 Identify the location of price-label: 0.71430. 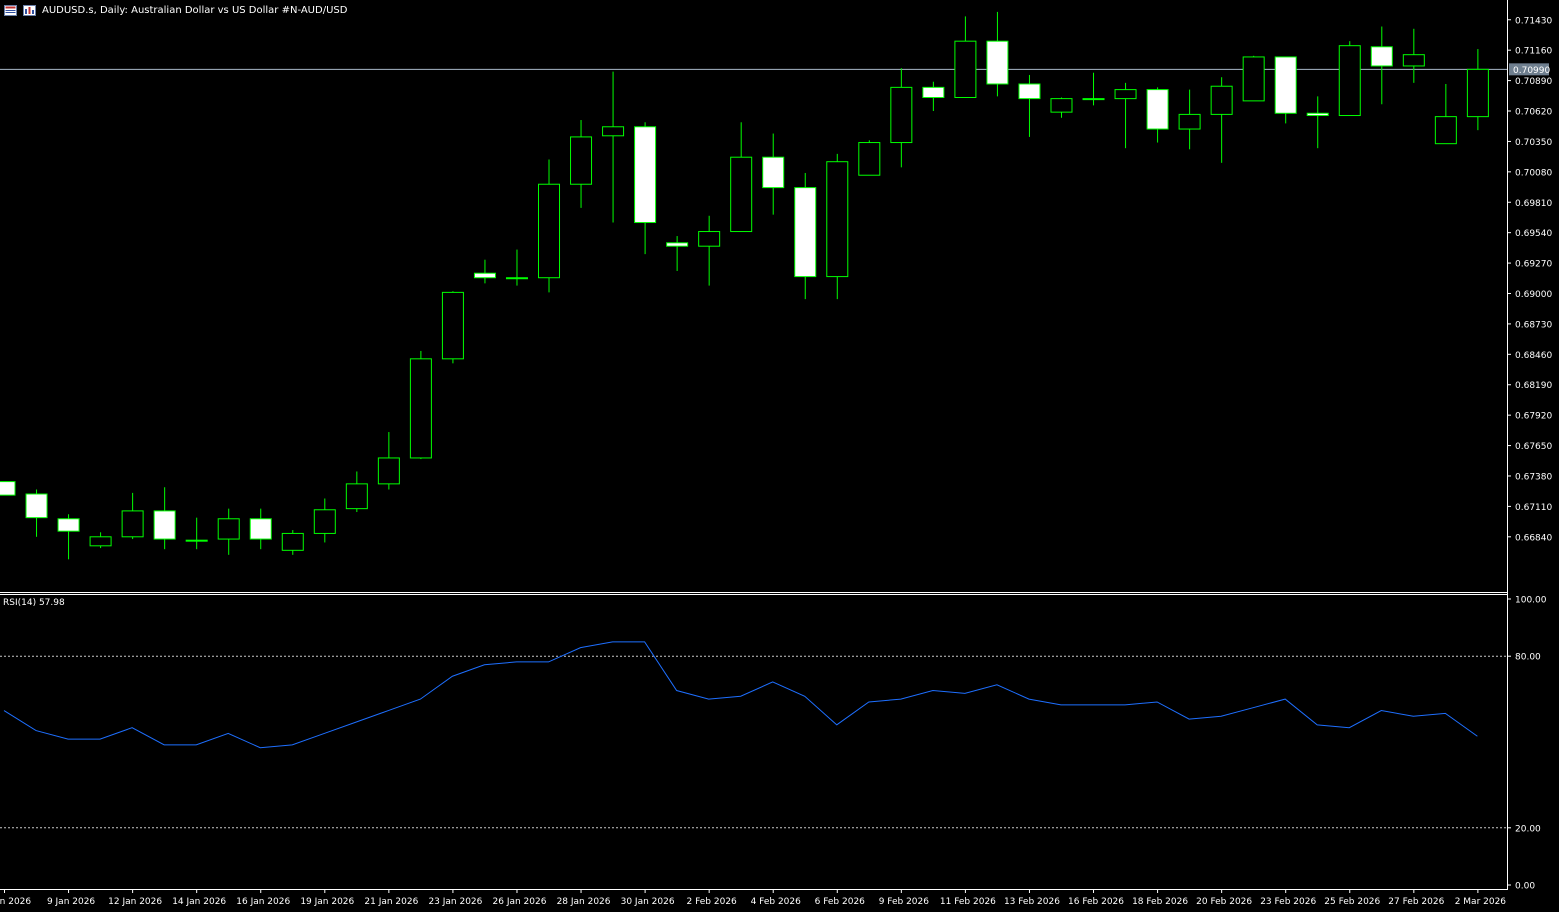
(1533, 21).